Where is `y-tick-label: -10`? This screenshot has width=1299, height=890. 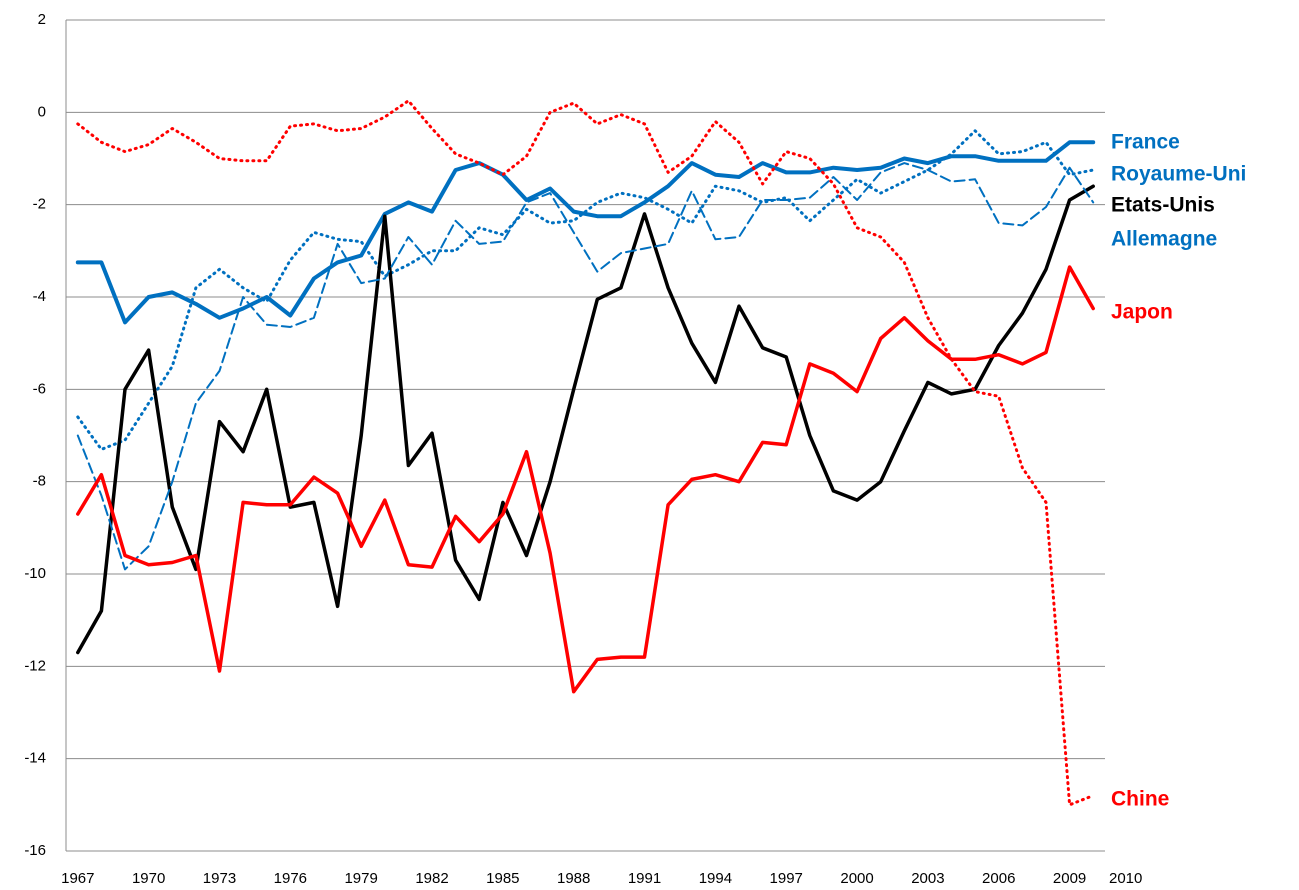 y-tick-label: -10 is located at coordinates (35, 573).